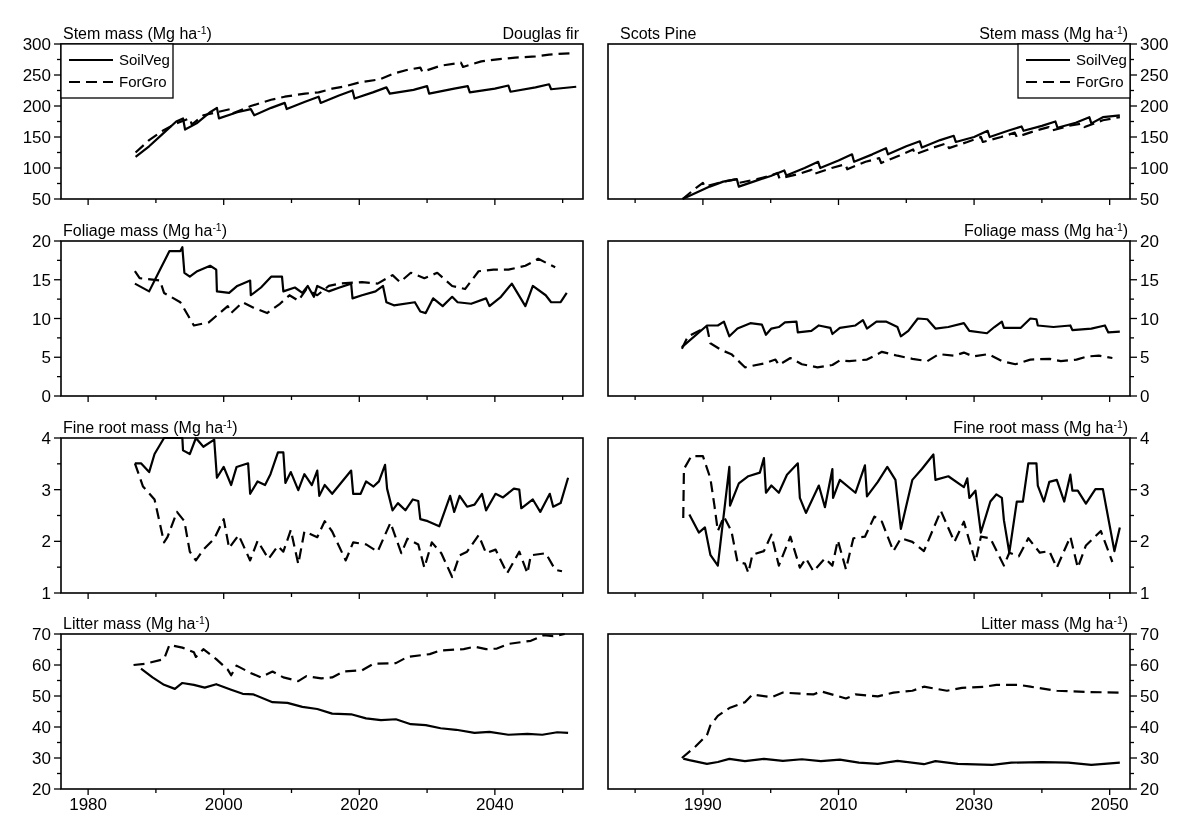 The image size is (1185, 814). What do you see at coordinates (1154, 168) in the screenshot?
I see `y2-tick-label: 100` at bounding box center [1154, 168].